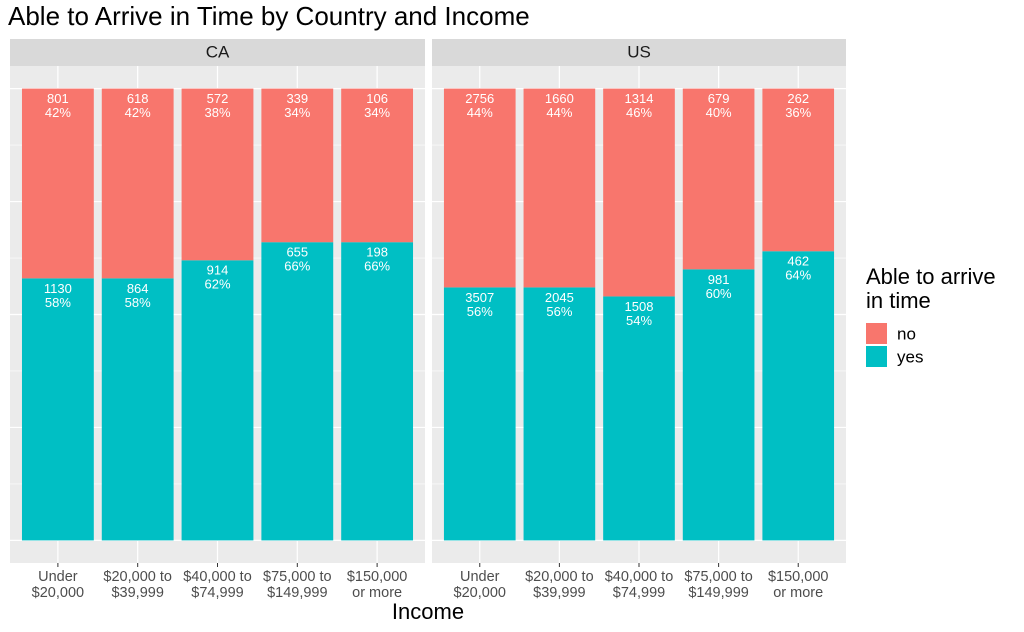 The width and height of the screenshot is (1024, 632). What do you see at coordinates (910, 356) in the screenshot?
I see `legend-label: yes` at bounding box center [910, 356].